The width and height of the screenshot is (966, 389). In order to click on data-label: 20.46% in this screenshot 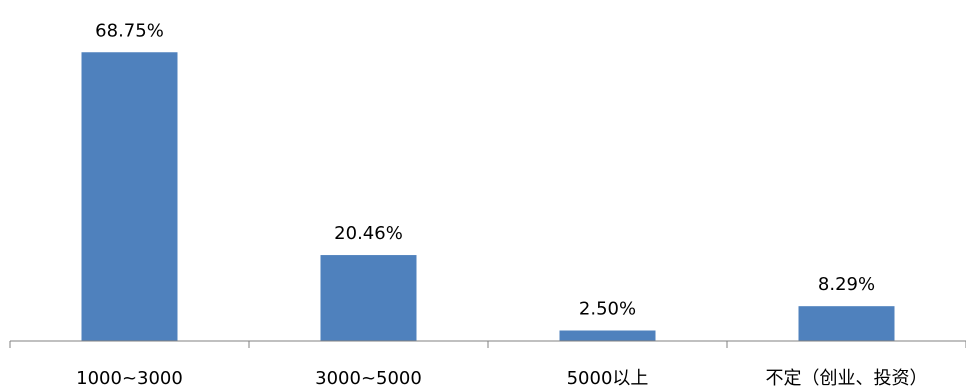, I will do `click(368, 233)`.